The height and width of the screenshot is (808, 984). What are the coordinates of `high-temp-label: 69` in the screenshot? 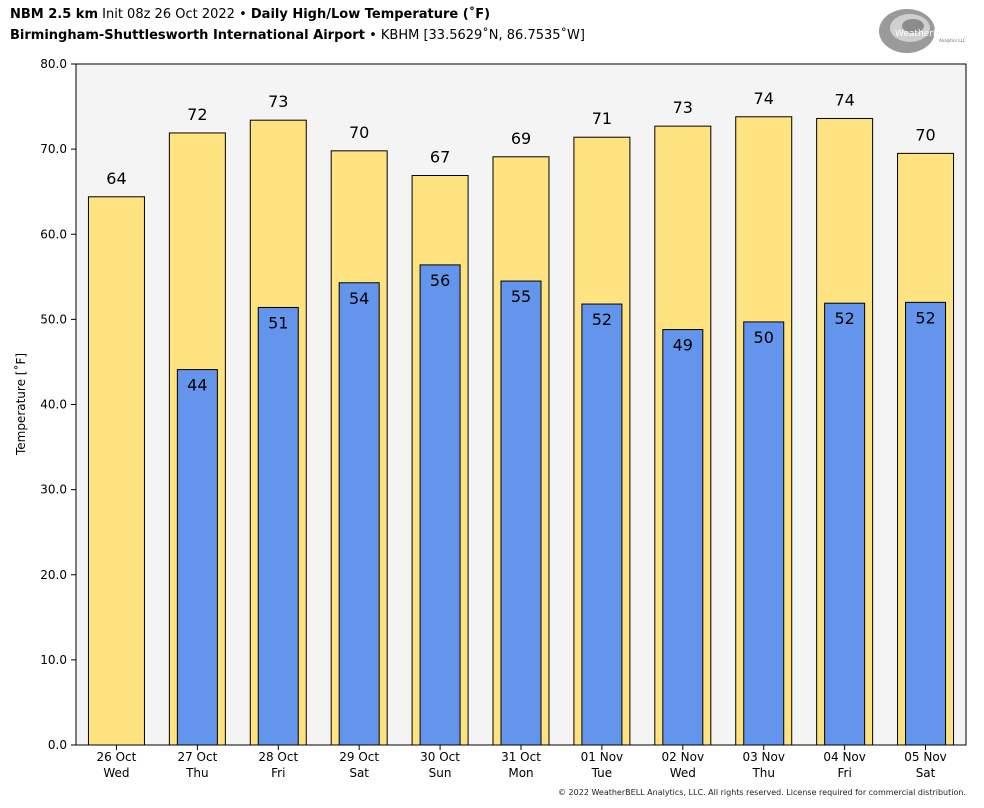 It's located at (521, 138).